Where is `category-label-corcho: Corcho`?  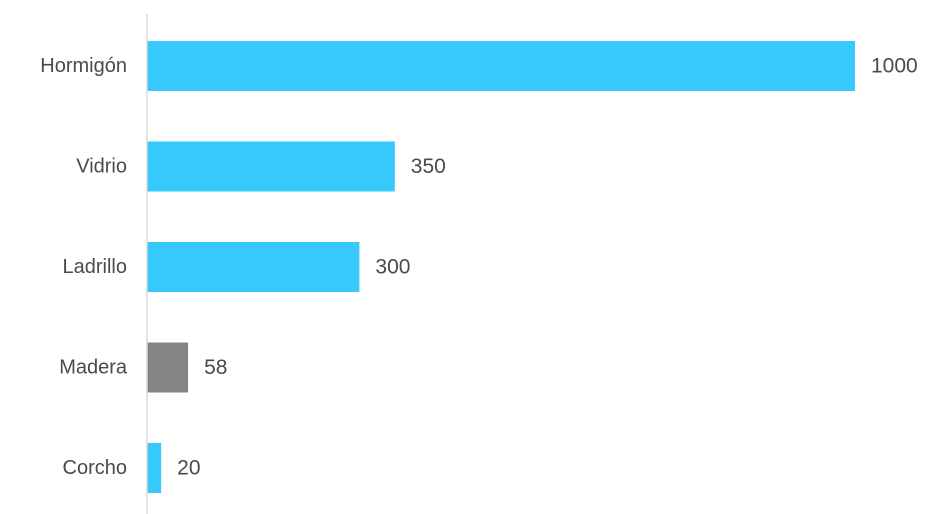
category-label-corcho: Corcho is located at coordinates (95, 468).